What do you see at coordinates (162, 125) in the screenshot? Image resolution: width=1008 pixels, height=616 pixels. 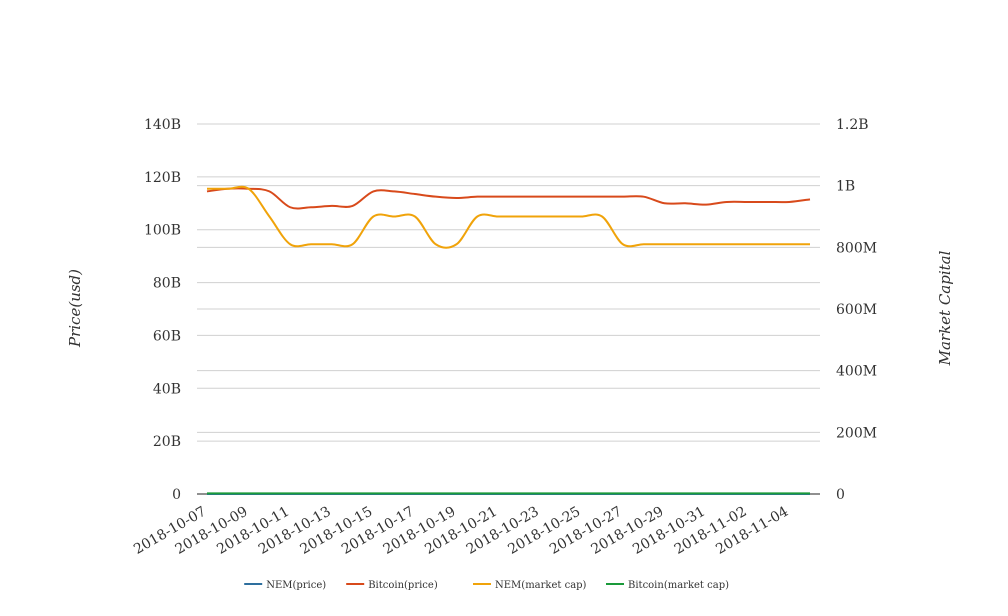 I see `y-tick-label: 140B` at bounding box center [162, 125].